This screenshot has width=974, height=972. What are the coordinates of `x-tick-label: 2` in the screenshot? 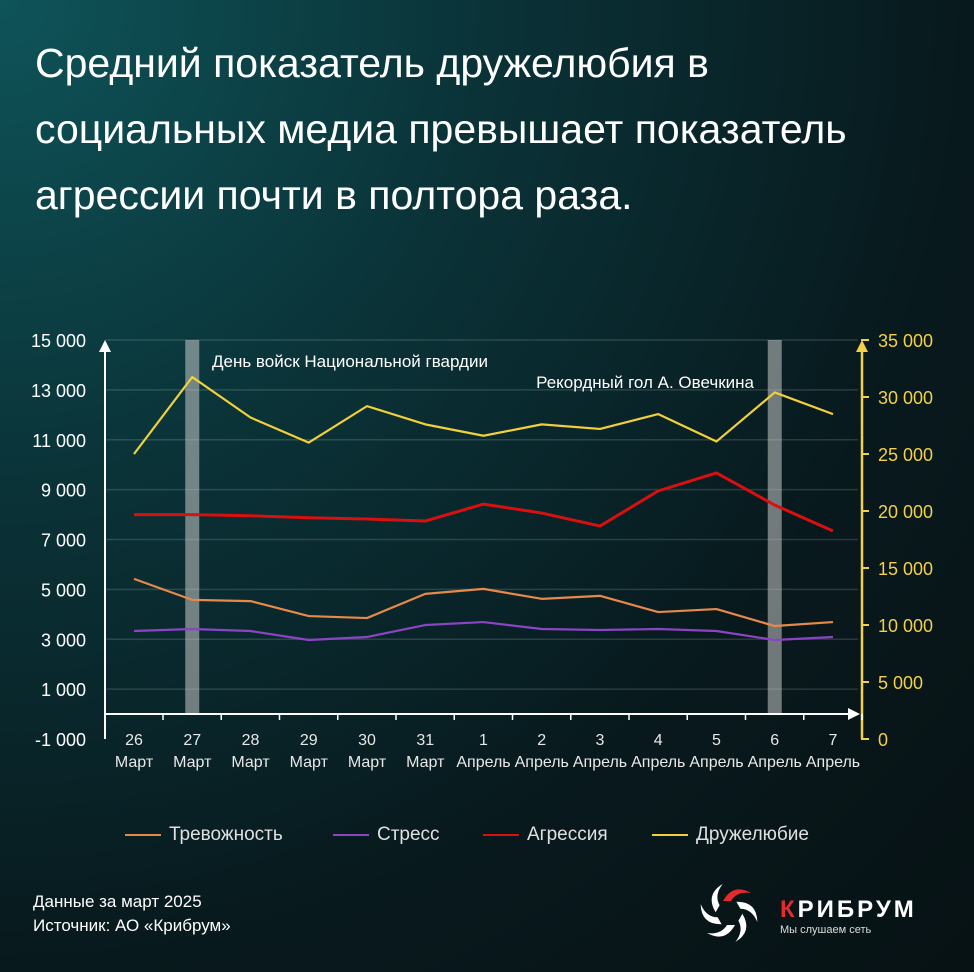 It's located at (541, 740).